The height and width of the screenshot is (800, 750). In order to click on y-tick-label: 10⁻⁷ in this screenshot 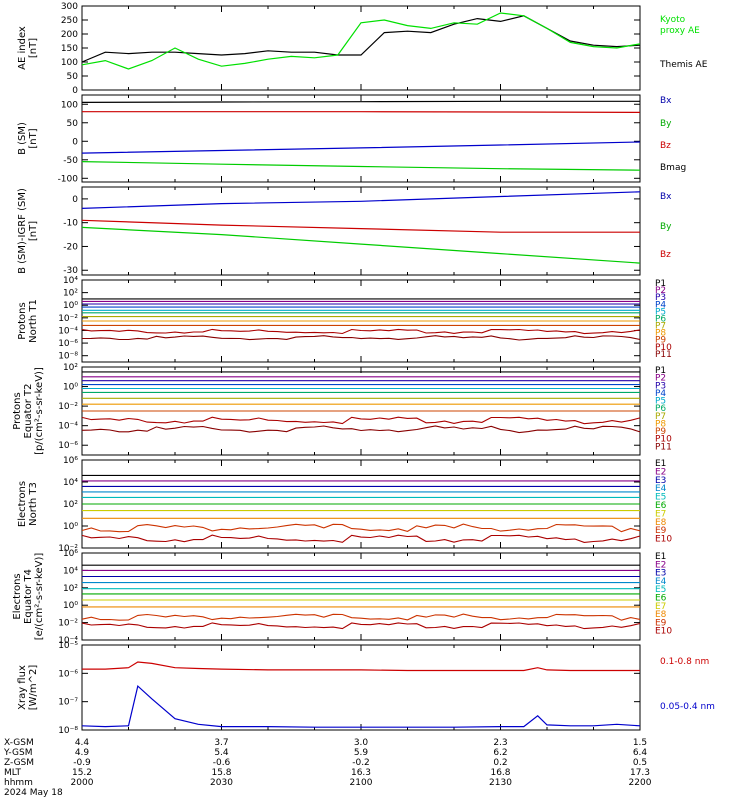, I will do `click(68, 703)`.